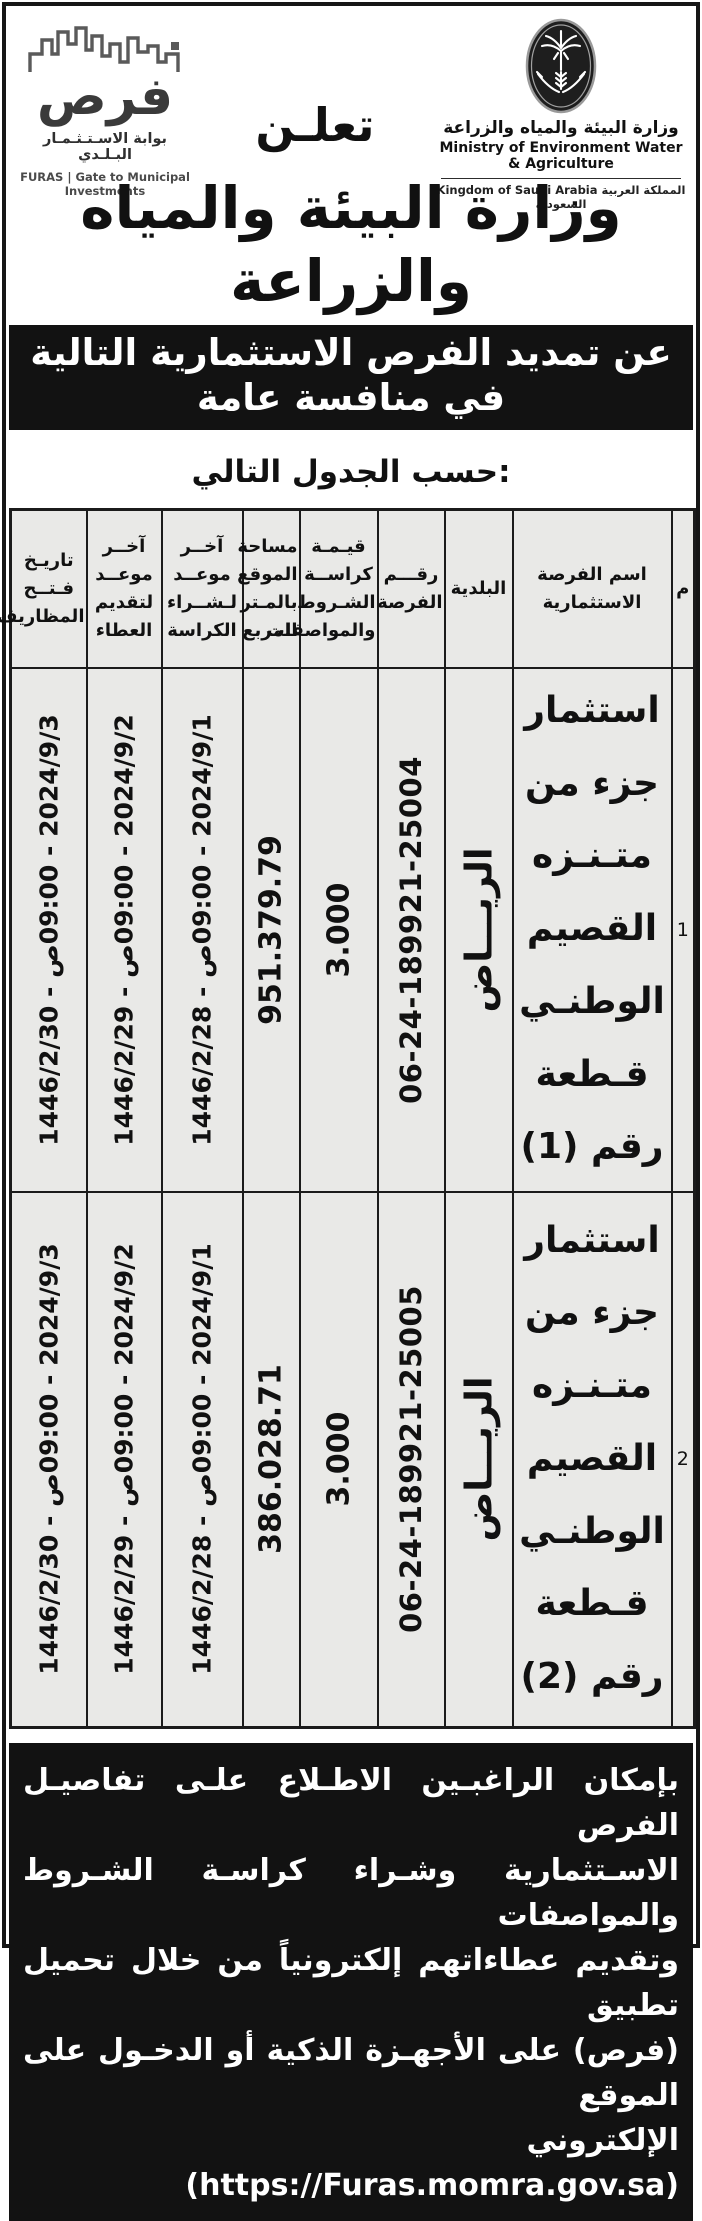 This screenshot has width=702, height=2221. Describe the element at coordinates (683, 588) in the screenshot. I see `col-header-serial: م` at that location.